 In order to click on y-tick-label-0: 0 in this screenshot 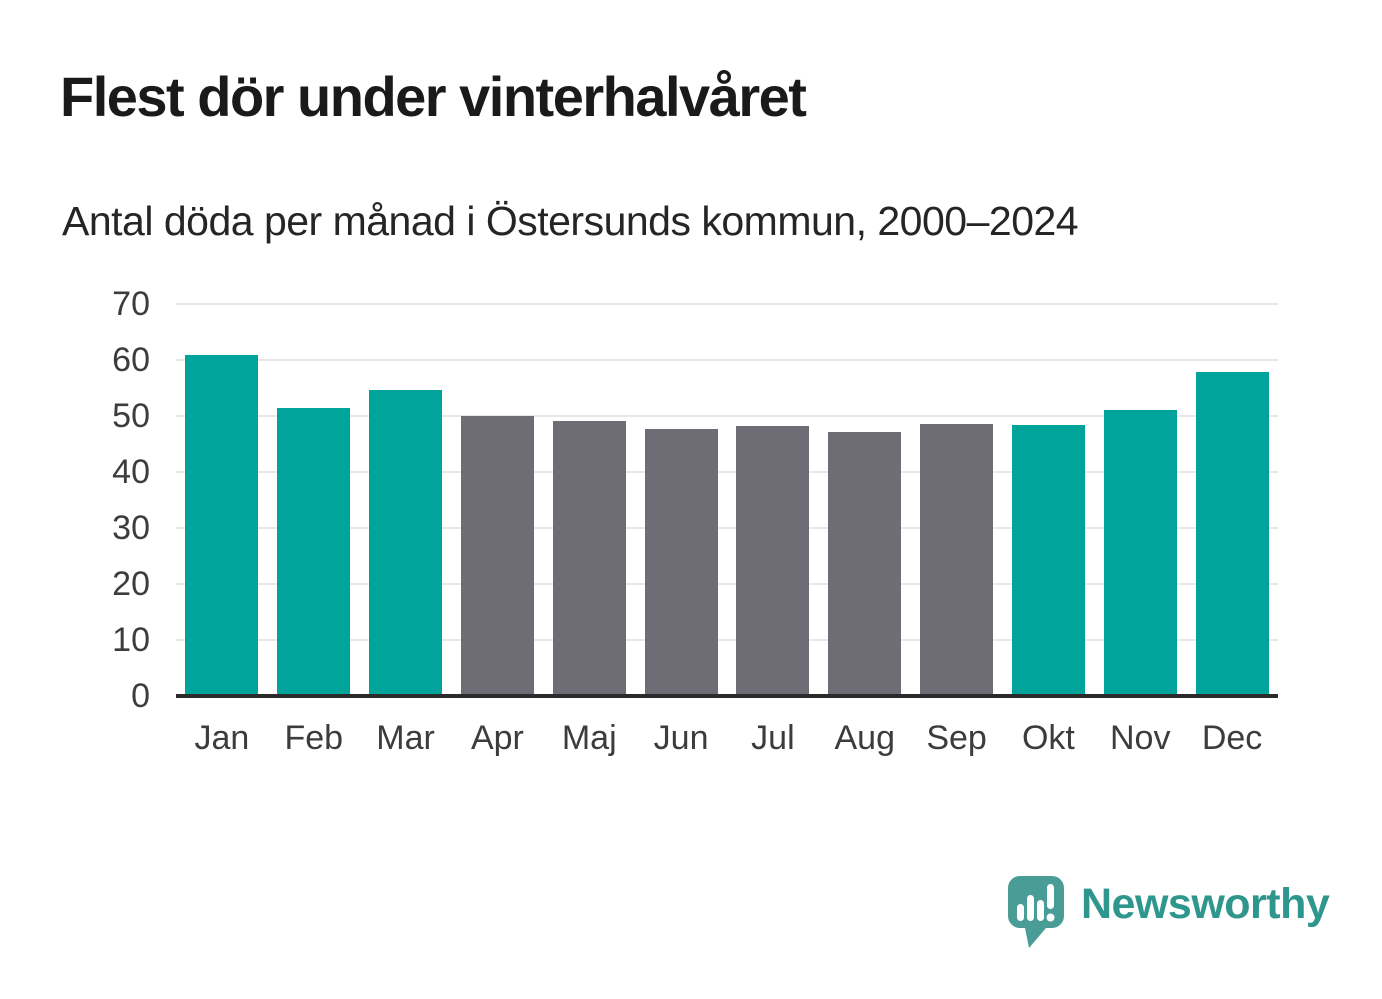, I will do `click(140, 696)`.